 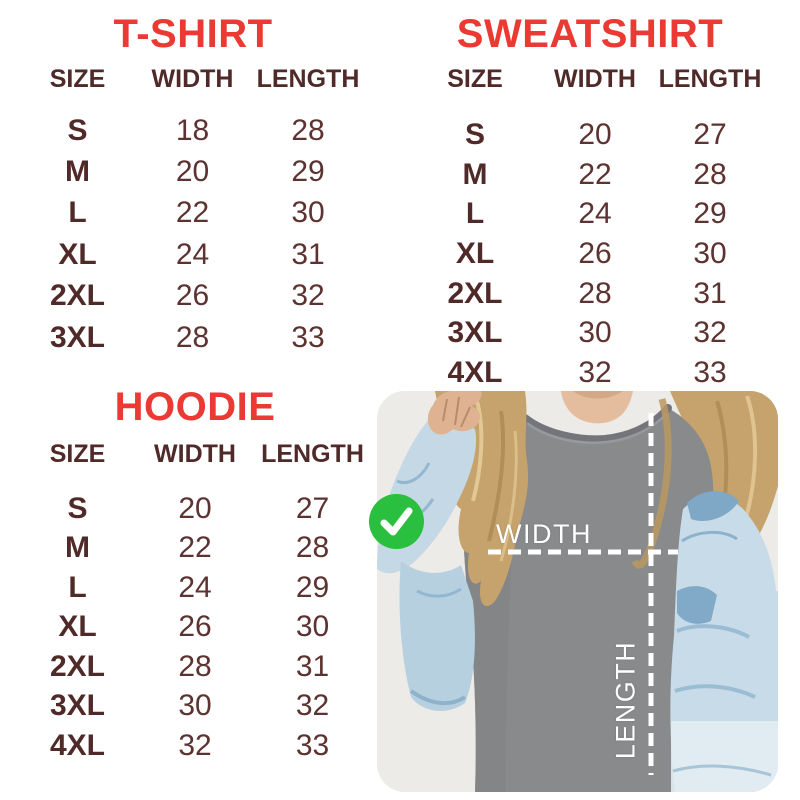 I want to click on width-annotation-label: WIDTH, so click(x=544, y=534).